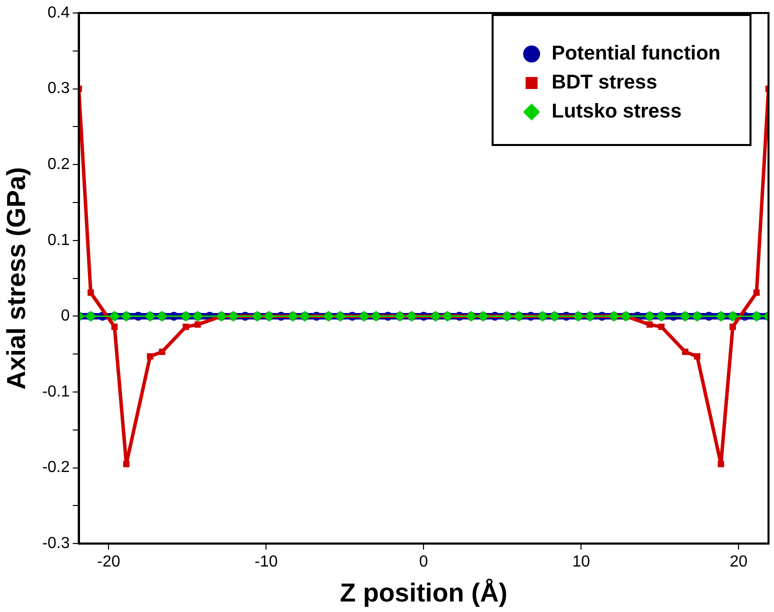 This screenshot has width=774, height=612. What do you see at coordinates (581, 562) in the screenshot?
I see `x-tick-label: 10` at bounding box center [581, 562].